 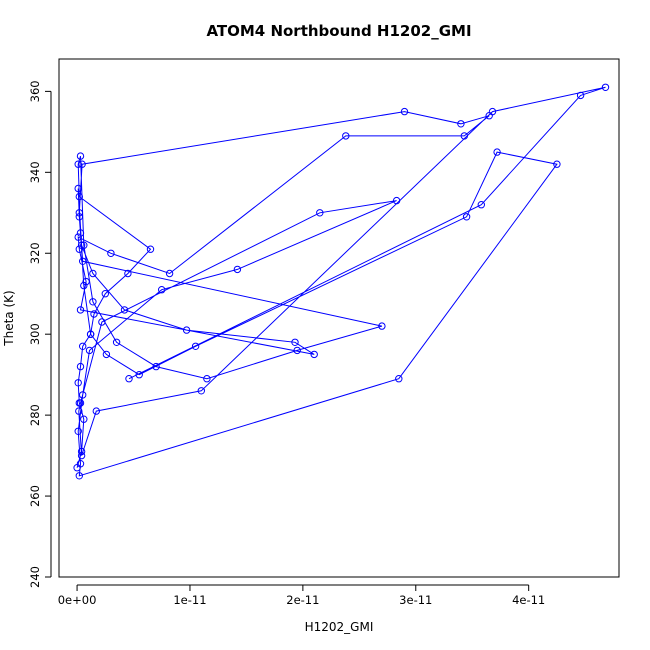 What do you see at coordinates (35, 172) in the screenshot?
I see `y-tick-label: 340` at bounding box center [35, 172].